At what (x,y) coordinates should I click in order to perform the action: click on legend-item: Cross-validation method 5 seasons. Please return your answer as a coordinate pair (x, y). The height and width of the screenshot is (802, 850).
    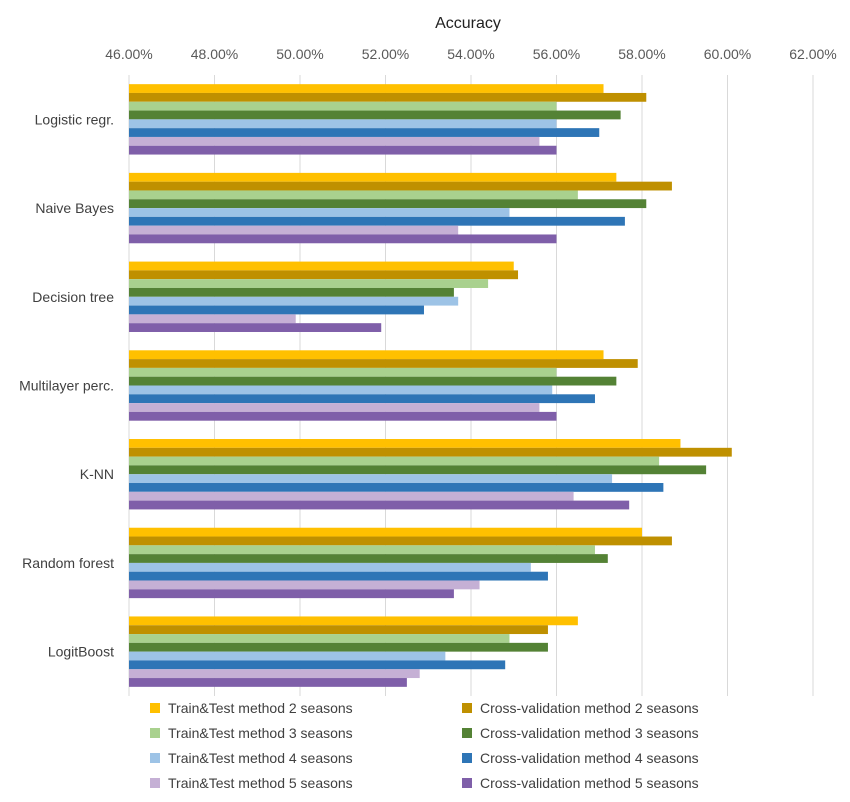
    Looking at the image, I should click on (580, 783).